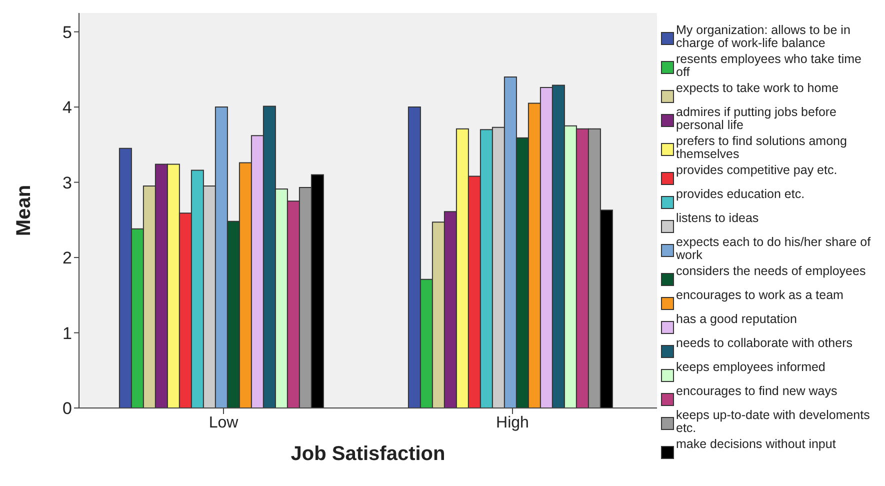  What do you see at coordinates (512, 423) in the screenshot?
I see `x-tick-label: High` at bounding box center [512, 423].